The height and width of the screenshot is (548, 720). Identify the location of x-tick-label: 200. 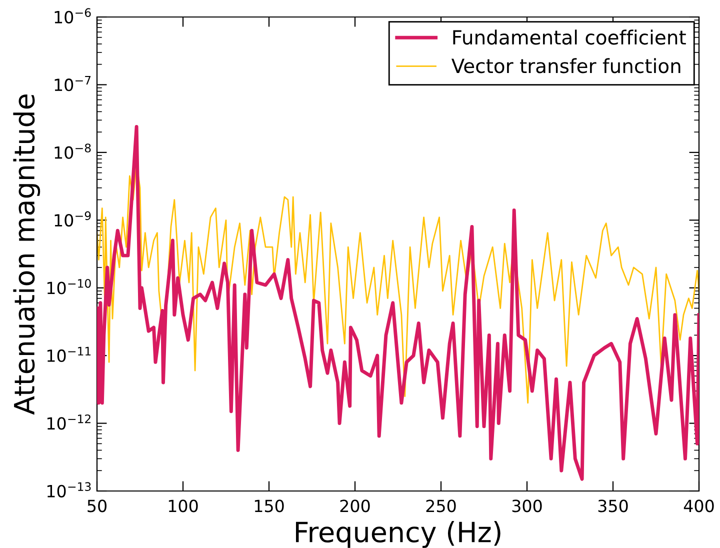
(355, 506).